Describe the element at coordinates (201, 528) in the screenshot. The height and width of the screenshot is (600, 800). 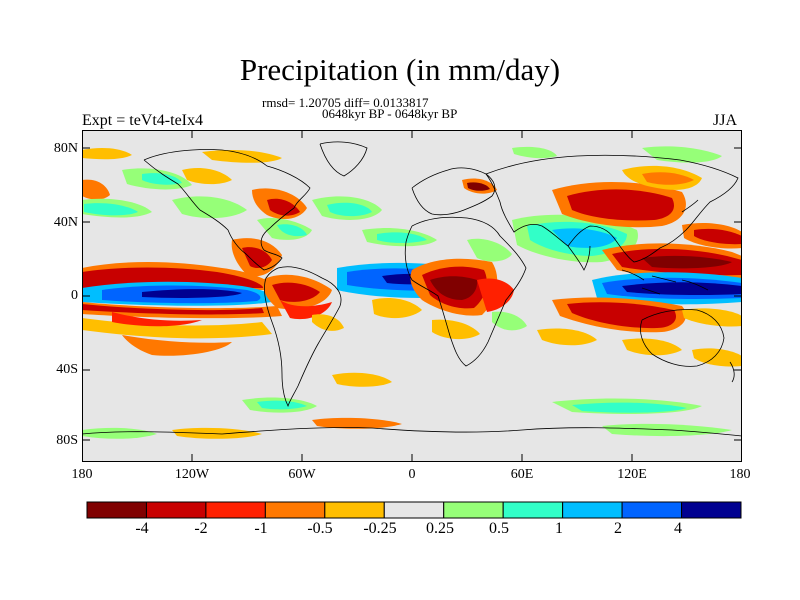
I see `colorbar-label: -2` at that location.